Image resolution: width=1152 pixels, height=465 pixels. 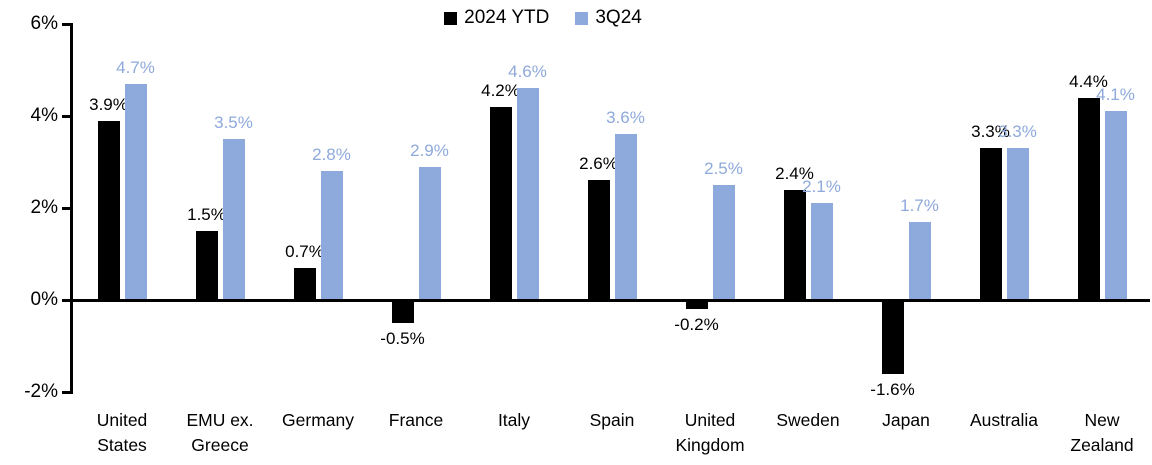 I want to click on bar-2024-ytd-sweden, so click(x=794, y=244).